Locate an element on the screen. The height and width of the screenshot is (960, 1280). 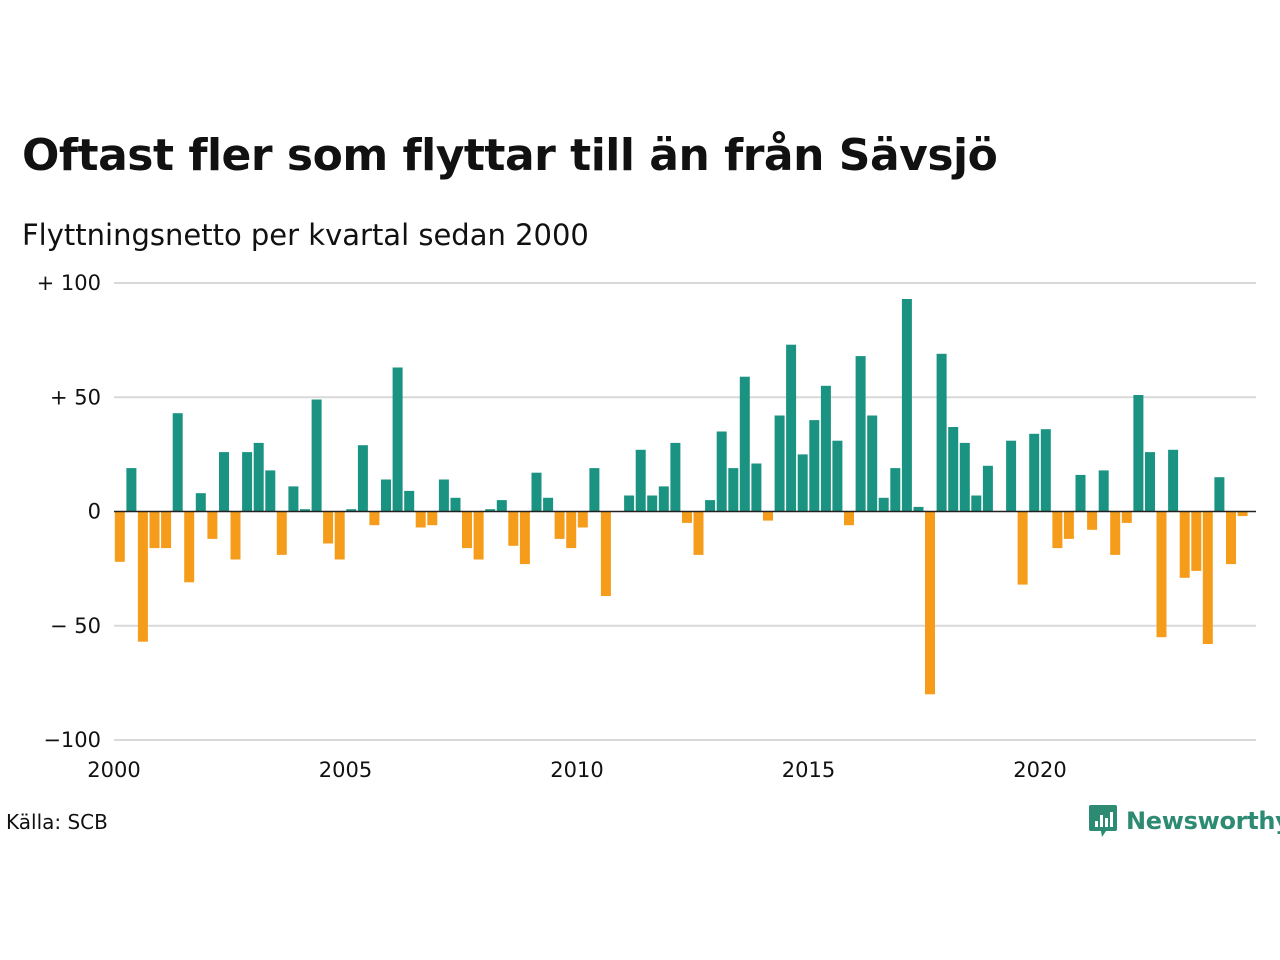
y-tick-label: 0 is located at coordinates (94, 512).